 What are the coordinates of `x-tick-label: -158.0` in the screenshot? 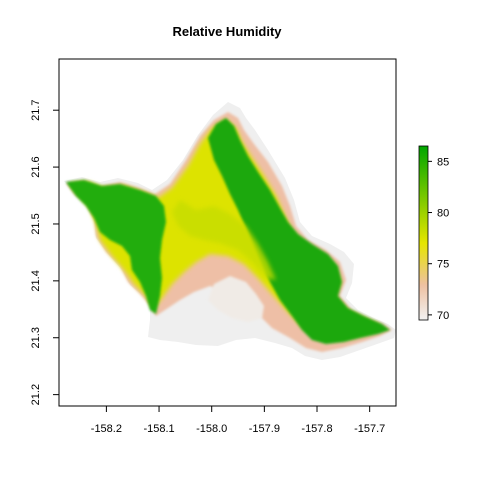 It's located at (211, 429).